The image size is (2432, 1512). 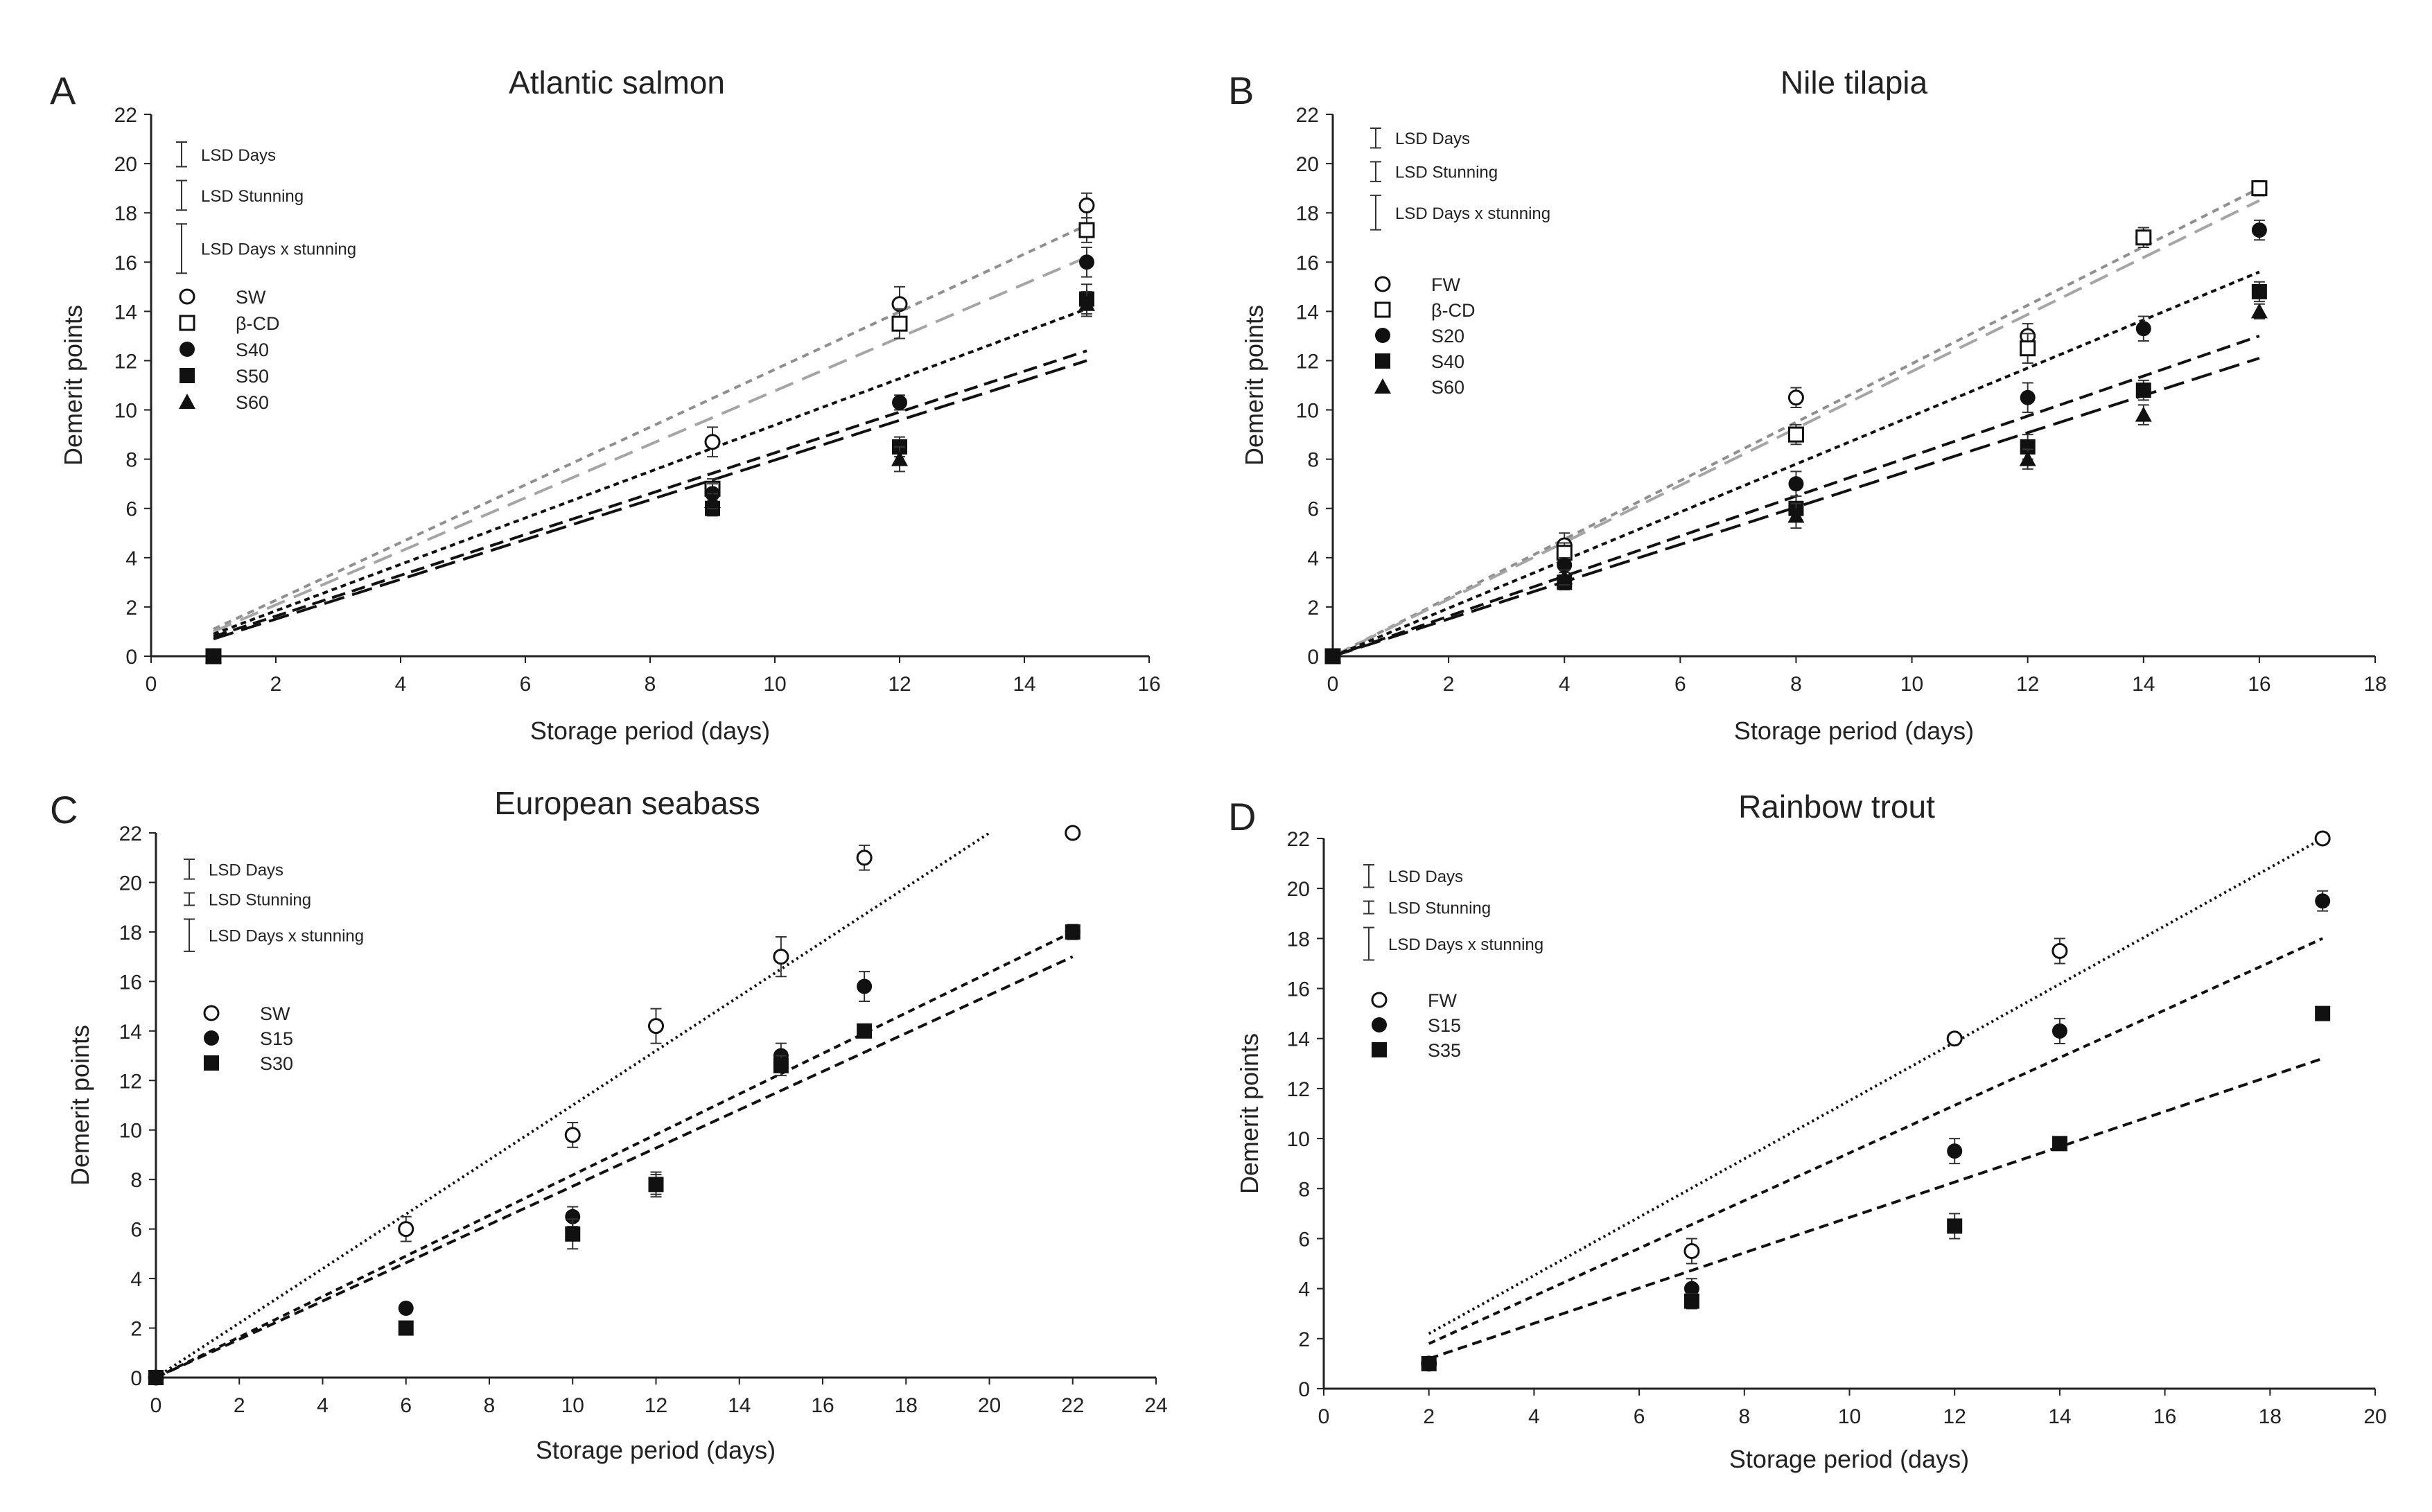 I want to click on x-tick-label: 0, so click(x=1333, y=684).